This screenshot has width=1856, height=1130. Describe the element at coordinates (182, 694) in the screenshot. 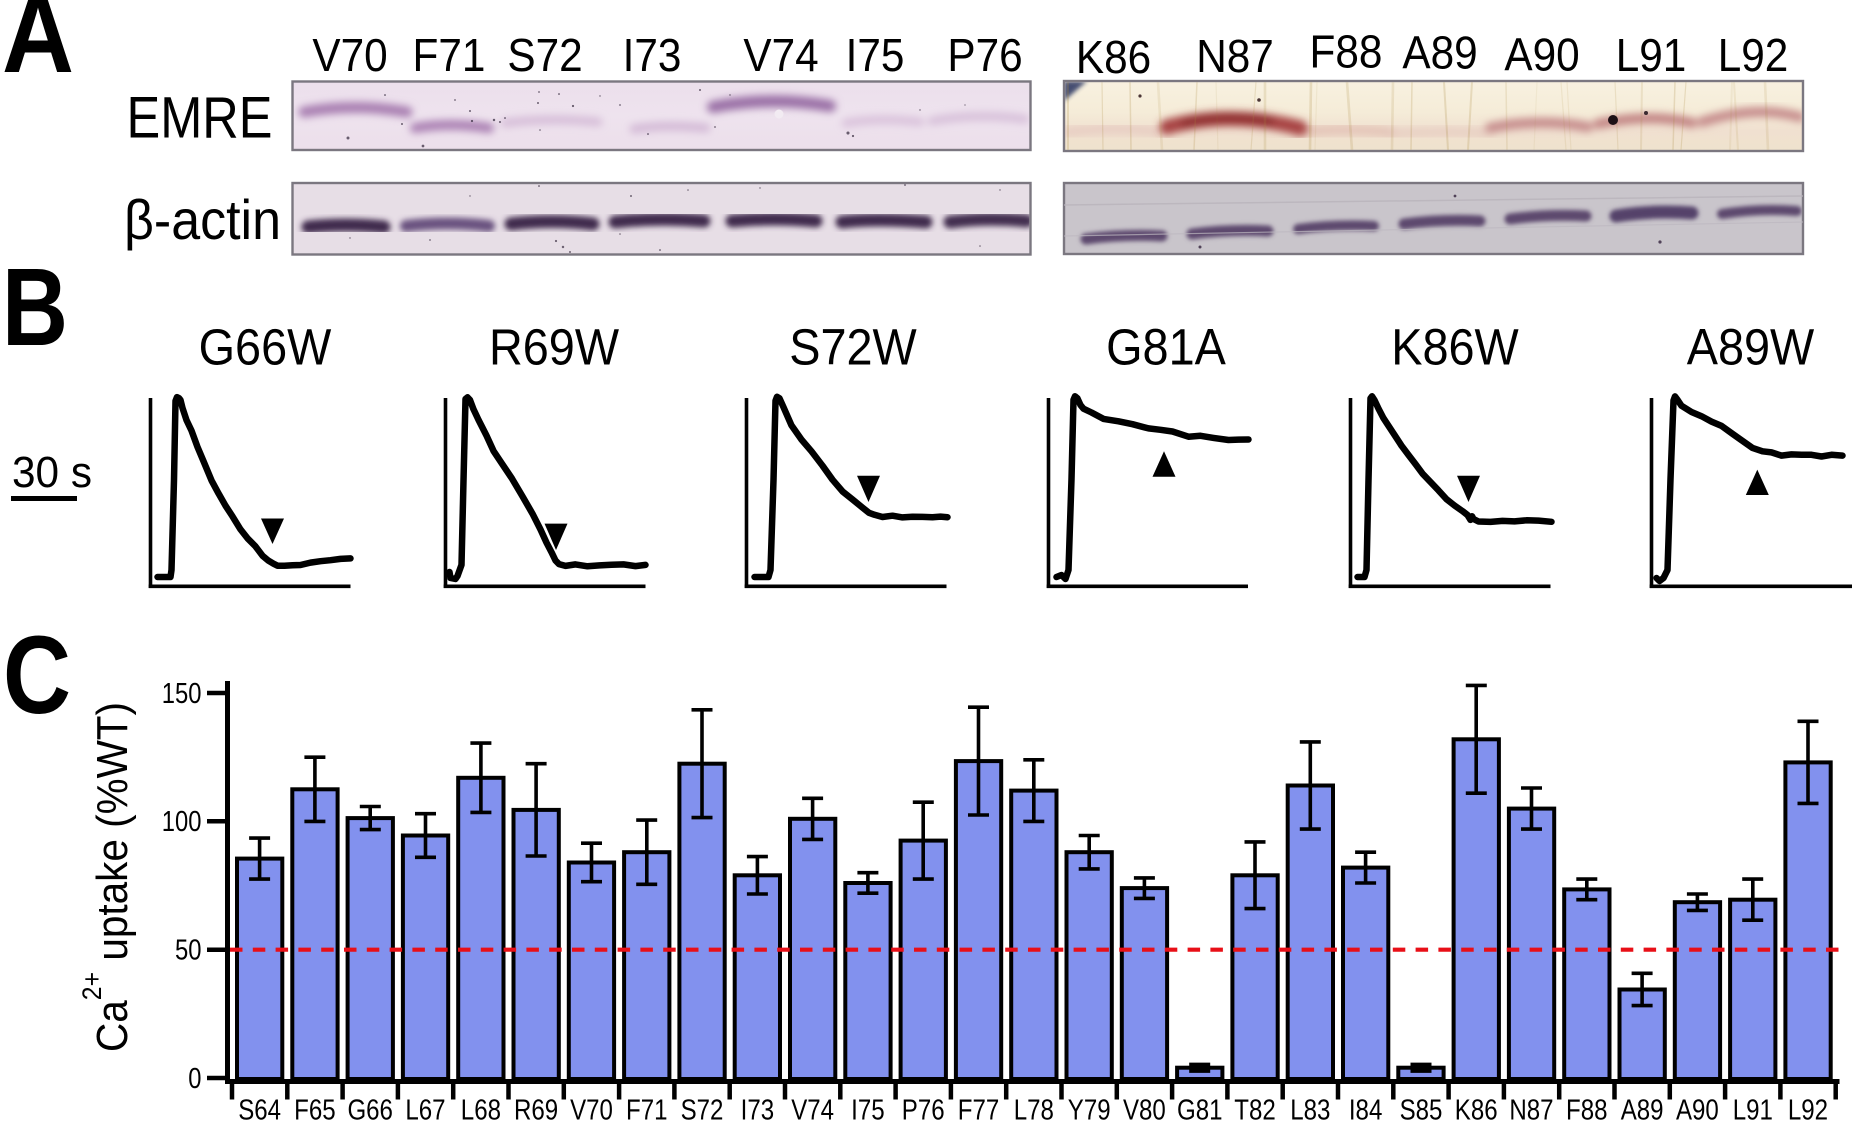

I see `svg-text: 150` at that location.